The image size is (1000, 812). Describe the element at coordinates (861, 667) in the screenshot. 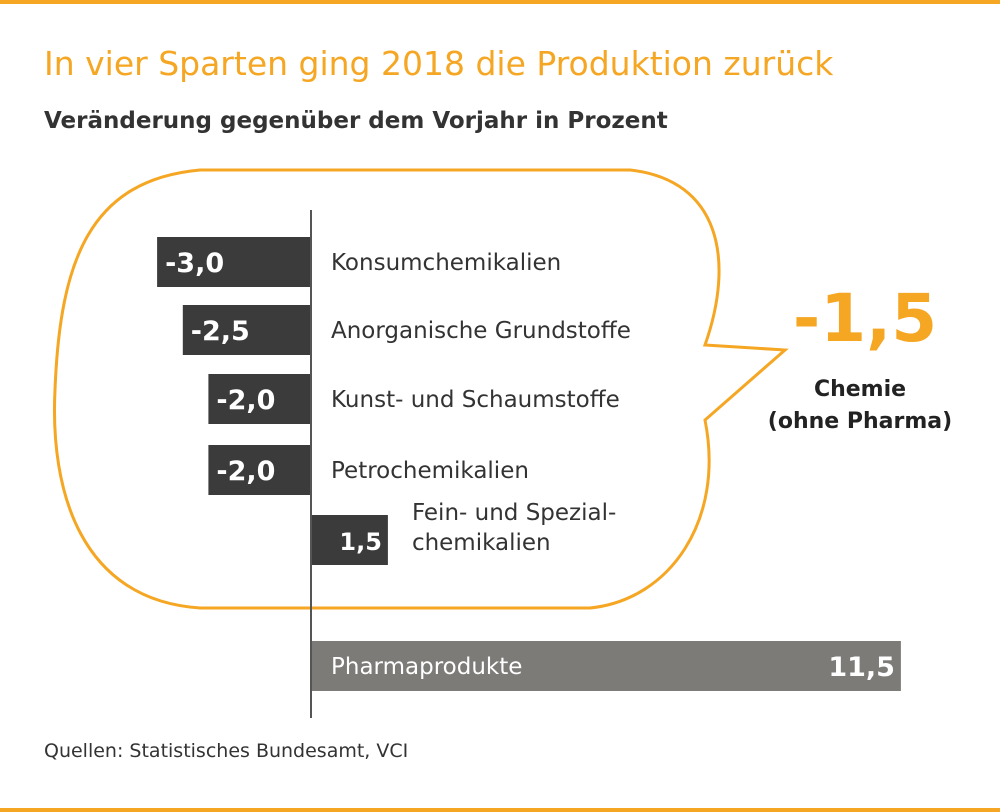

I see `value-label-6: 11,5` at that location.